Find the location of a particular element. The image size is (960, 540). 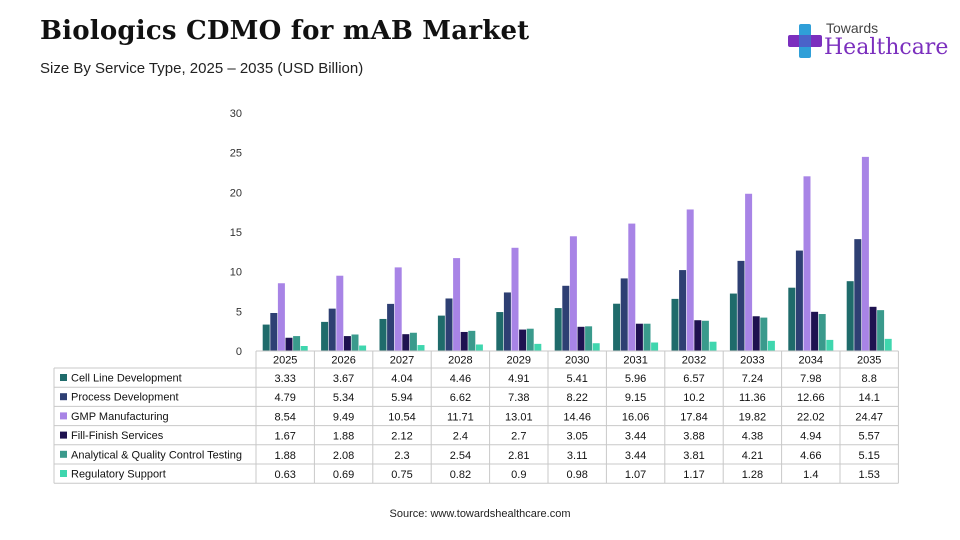

y-tick-label: 15 is located at coordinates (236, 233).